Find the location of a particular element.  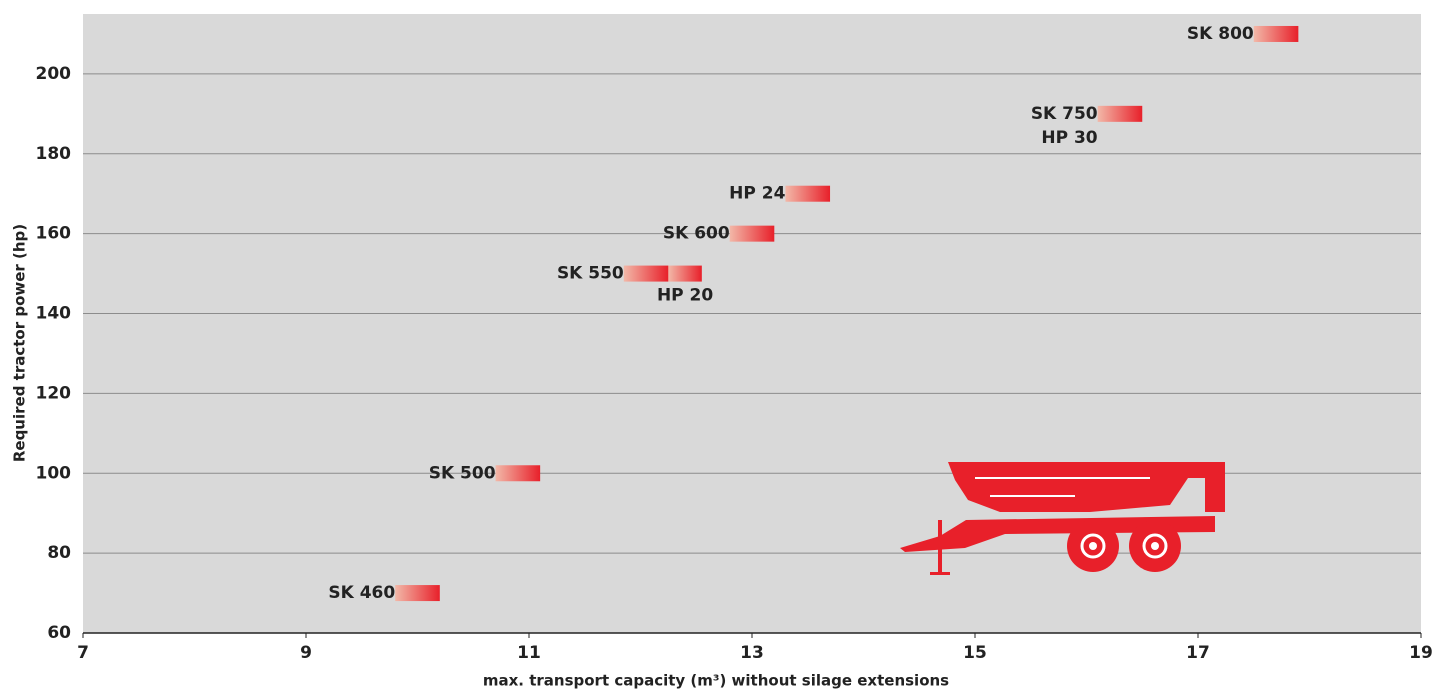

x-tick-label: 7 is located at coordinates (83, 653).